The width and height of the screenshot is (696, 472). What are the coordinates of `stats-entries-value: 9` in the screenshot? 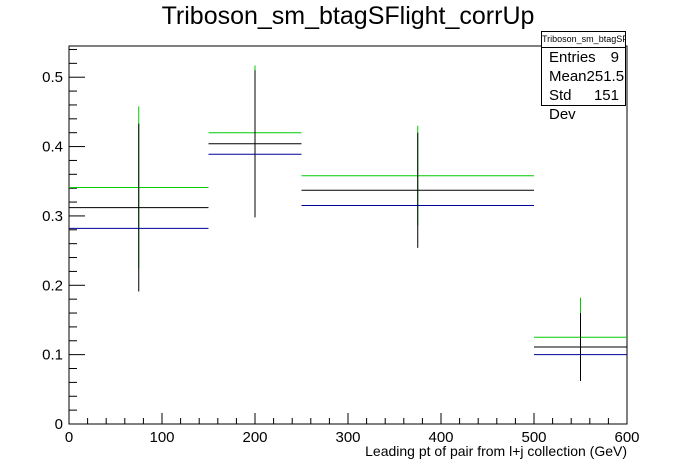 It's located at (614, 57).